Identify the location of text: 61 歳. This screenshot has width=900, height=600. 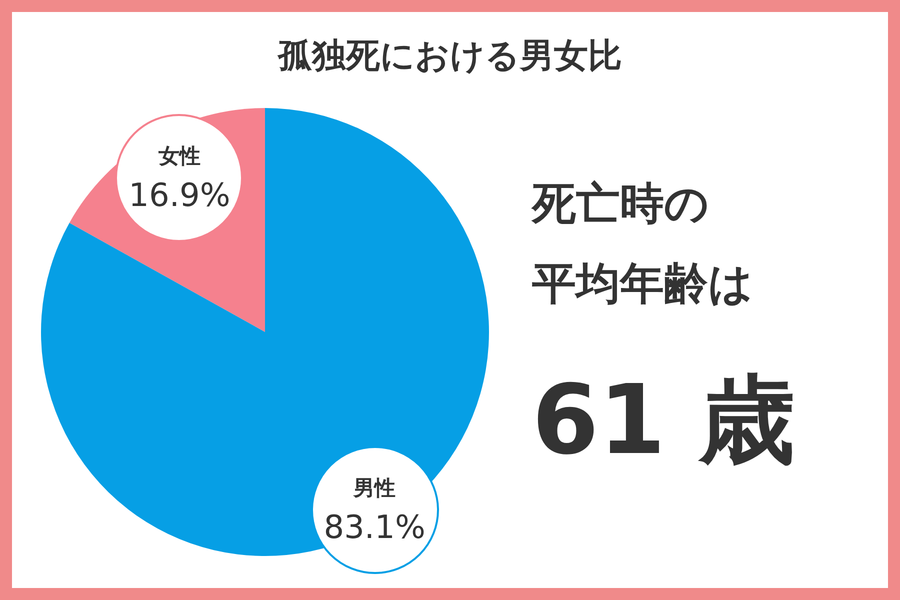
(664, 420).